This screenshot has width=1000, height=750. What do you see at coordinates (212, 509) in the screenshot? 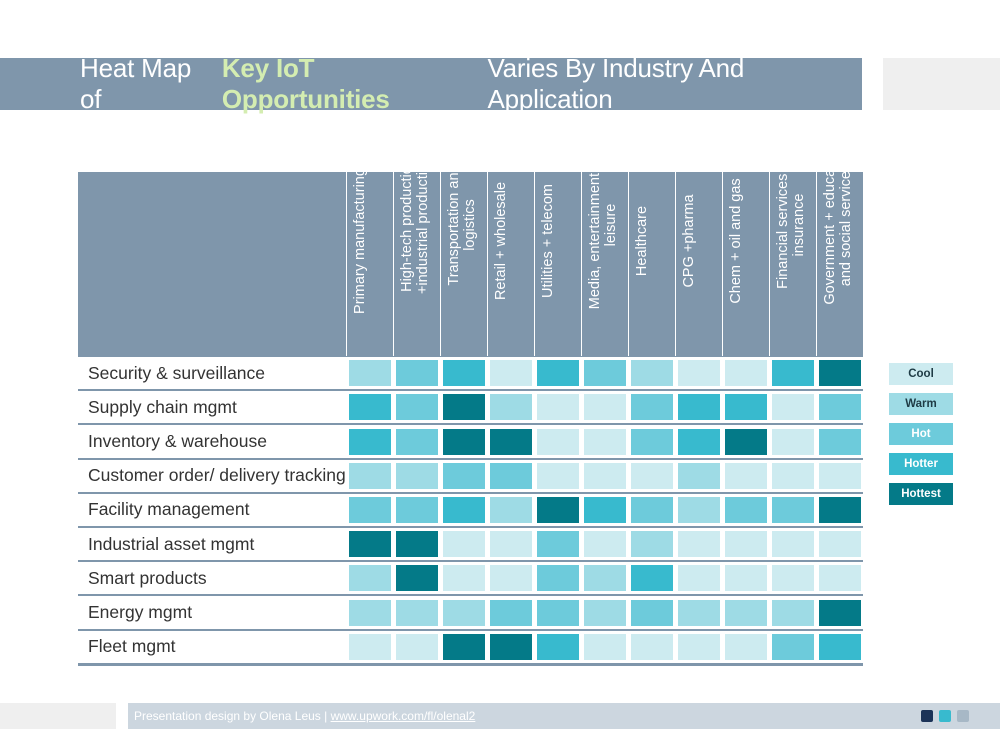
I see `row-label: Facility management` at bounding box center [212, 509].